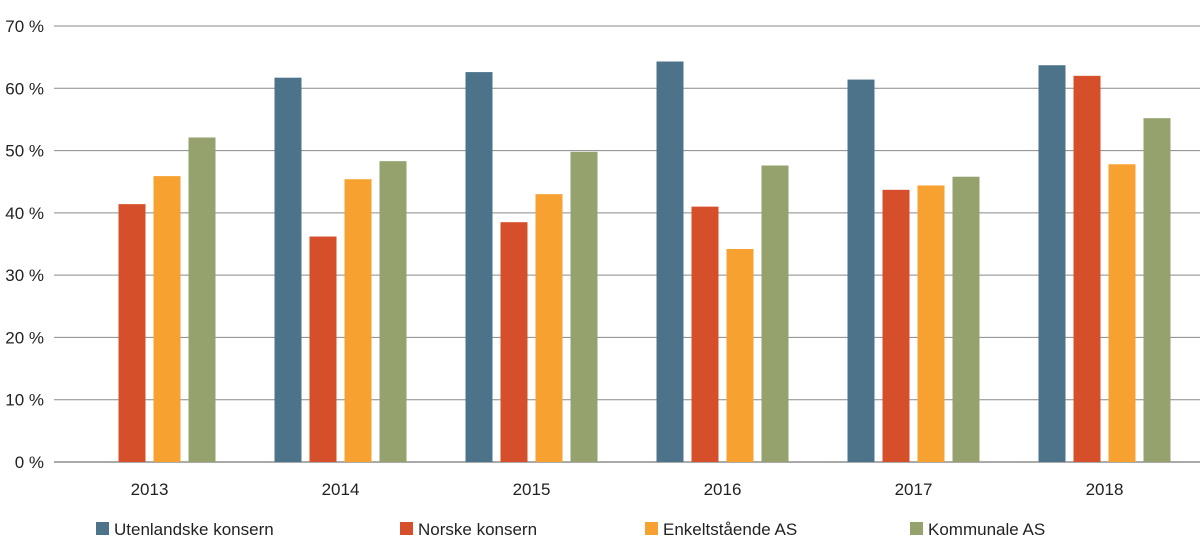 This screenshot has width=1200, height=558. I want to click on y-tick-label: 30 %, so click(24, 275).